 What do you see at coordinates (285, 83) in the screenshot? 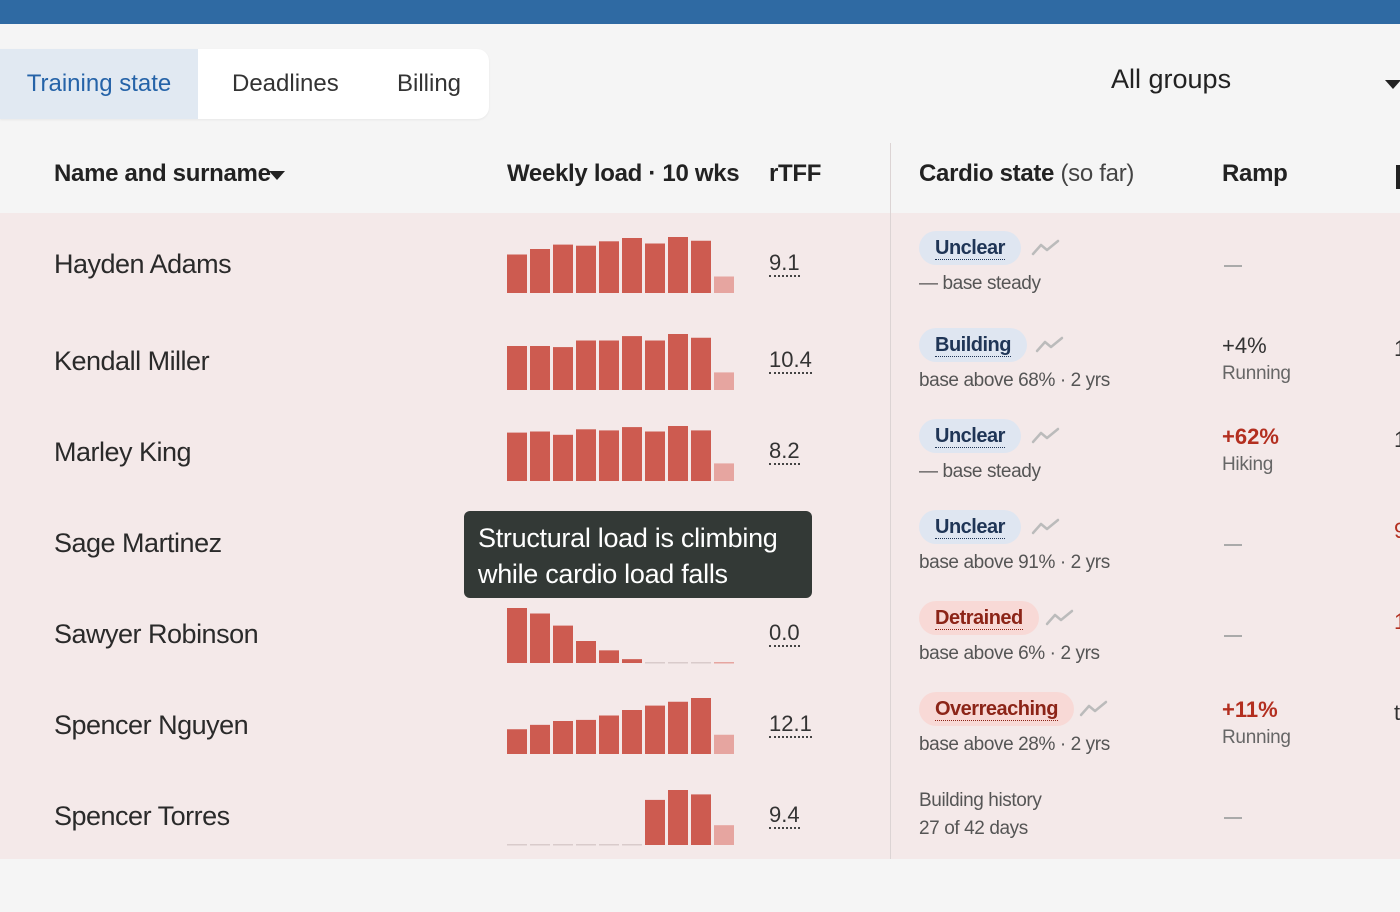
I see `tab-deadlines: Deadlines` at bounding box center [285, 83].